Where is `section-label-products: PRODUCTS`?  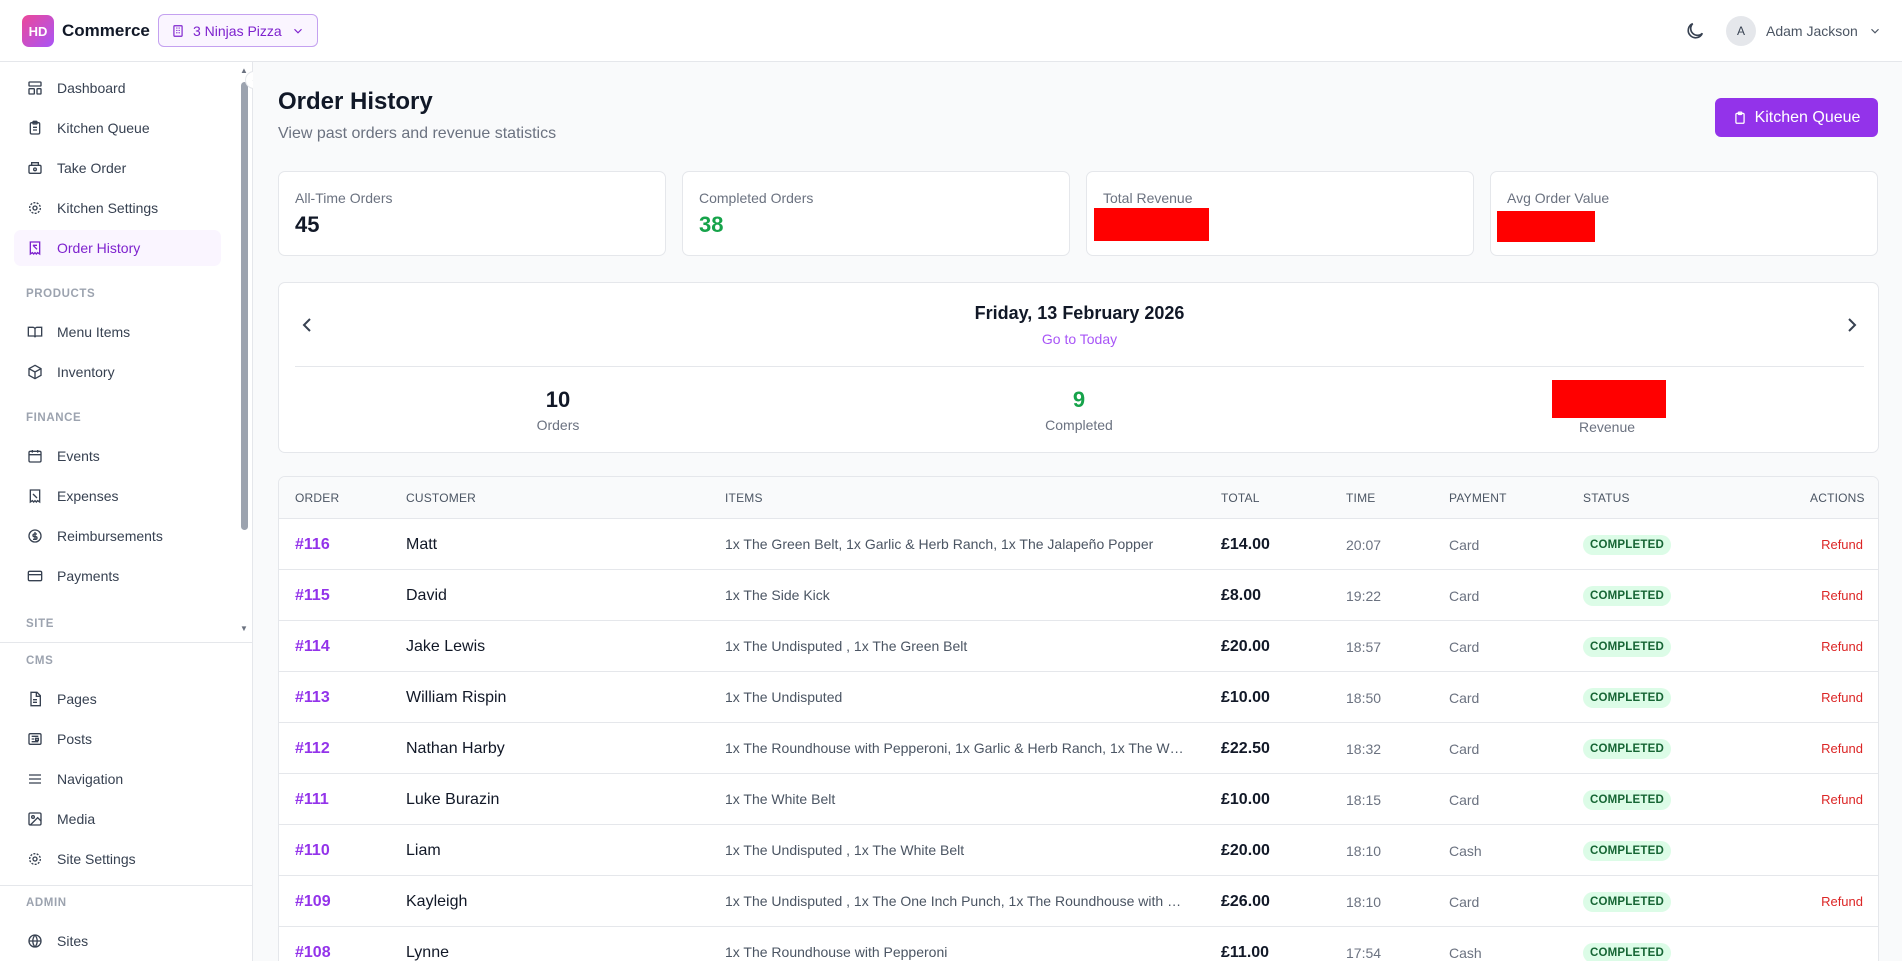 section-label-products: PRODUCTS is located at coordinates (61, 294).